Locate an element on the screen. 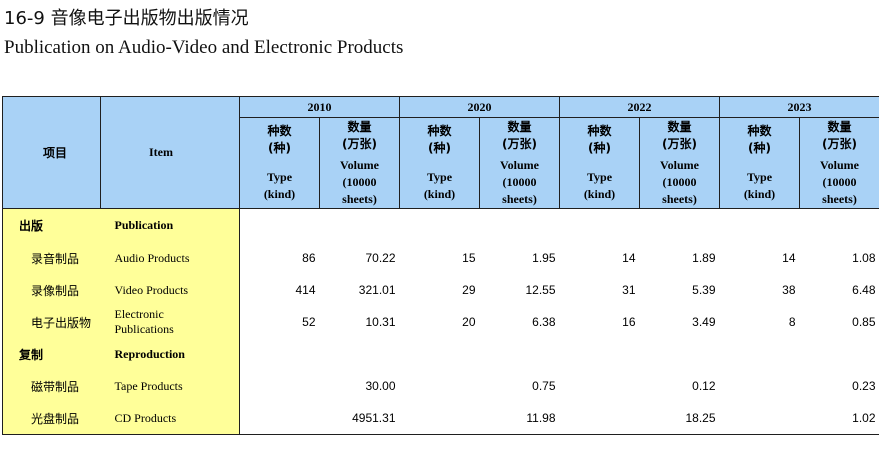  volume-cell: 0.12 is located at coordinates (679, 386).